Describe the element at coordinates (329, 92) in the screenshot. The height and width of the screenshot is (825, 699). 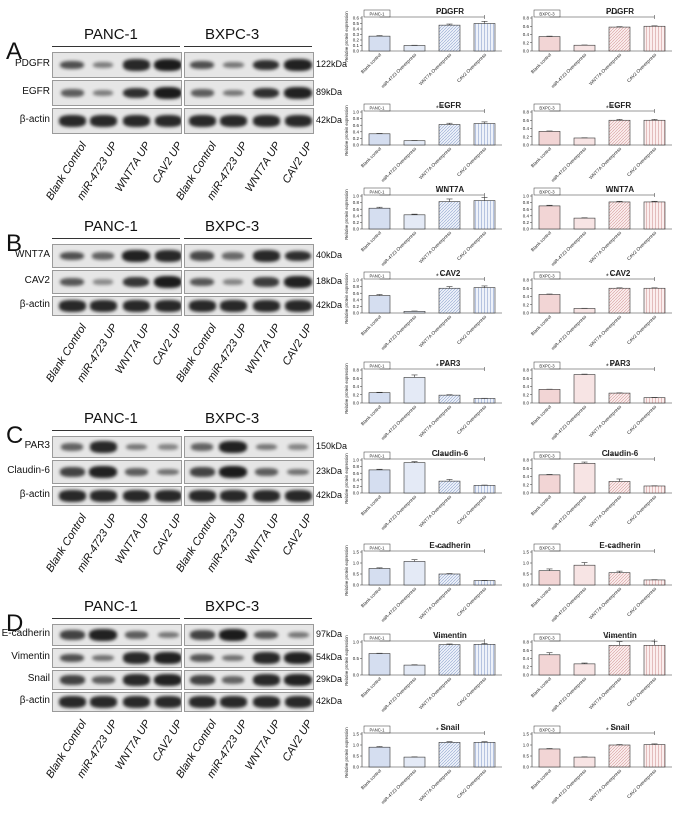
I see `molecular-weight: 89kDa` at that location.